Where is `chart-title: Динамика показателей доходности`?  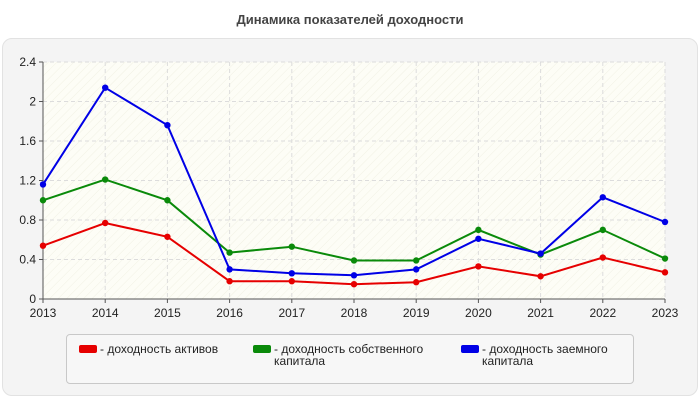 chart-title: Динамика показателей доходности is located at coordinates (350, 19).